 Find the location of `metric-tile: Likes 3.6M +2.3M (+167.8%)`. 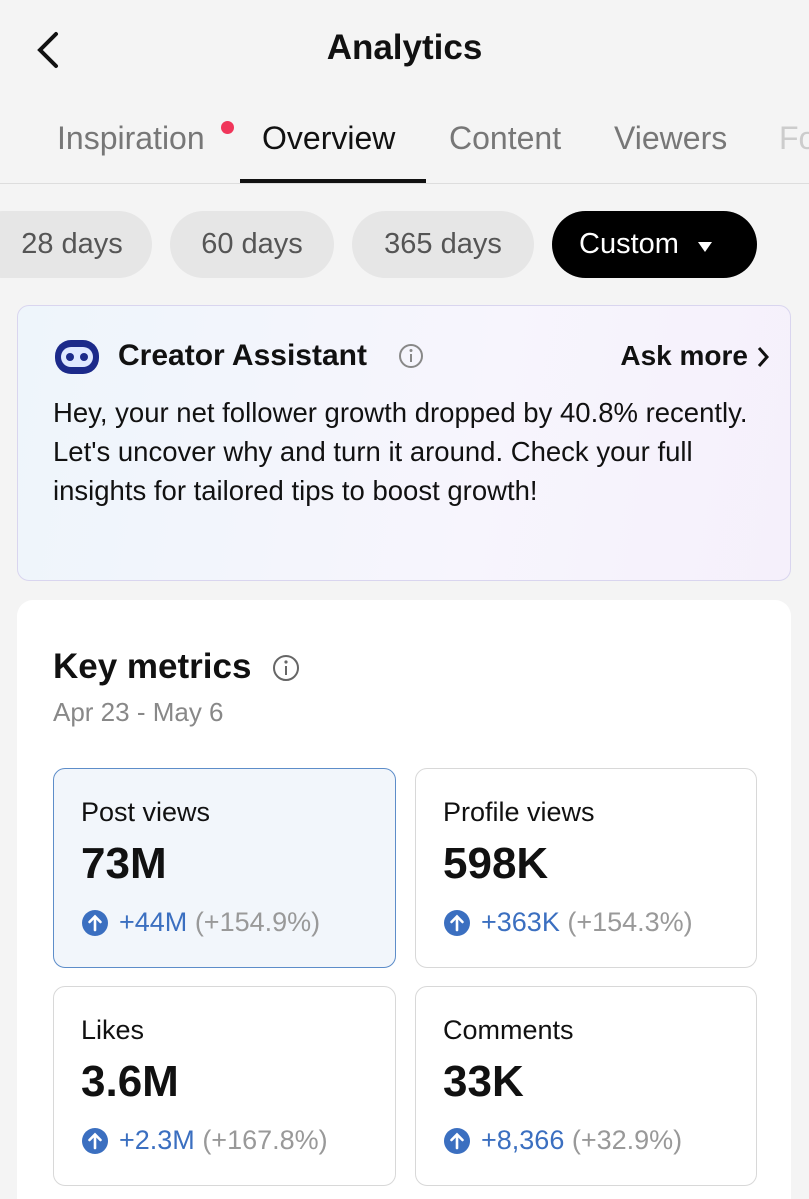

metric-tile: Likes 3.6M +2.3M (+167.8%) is located at coordinates (224, 1086).